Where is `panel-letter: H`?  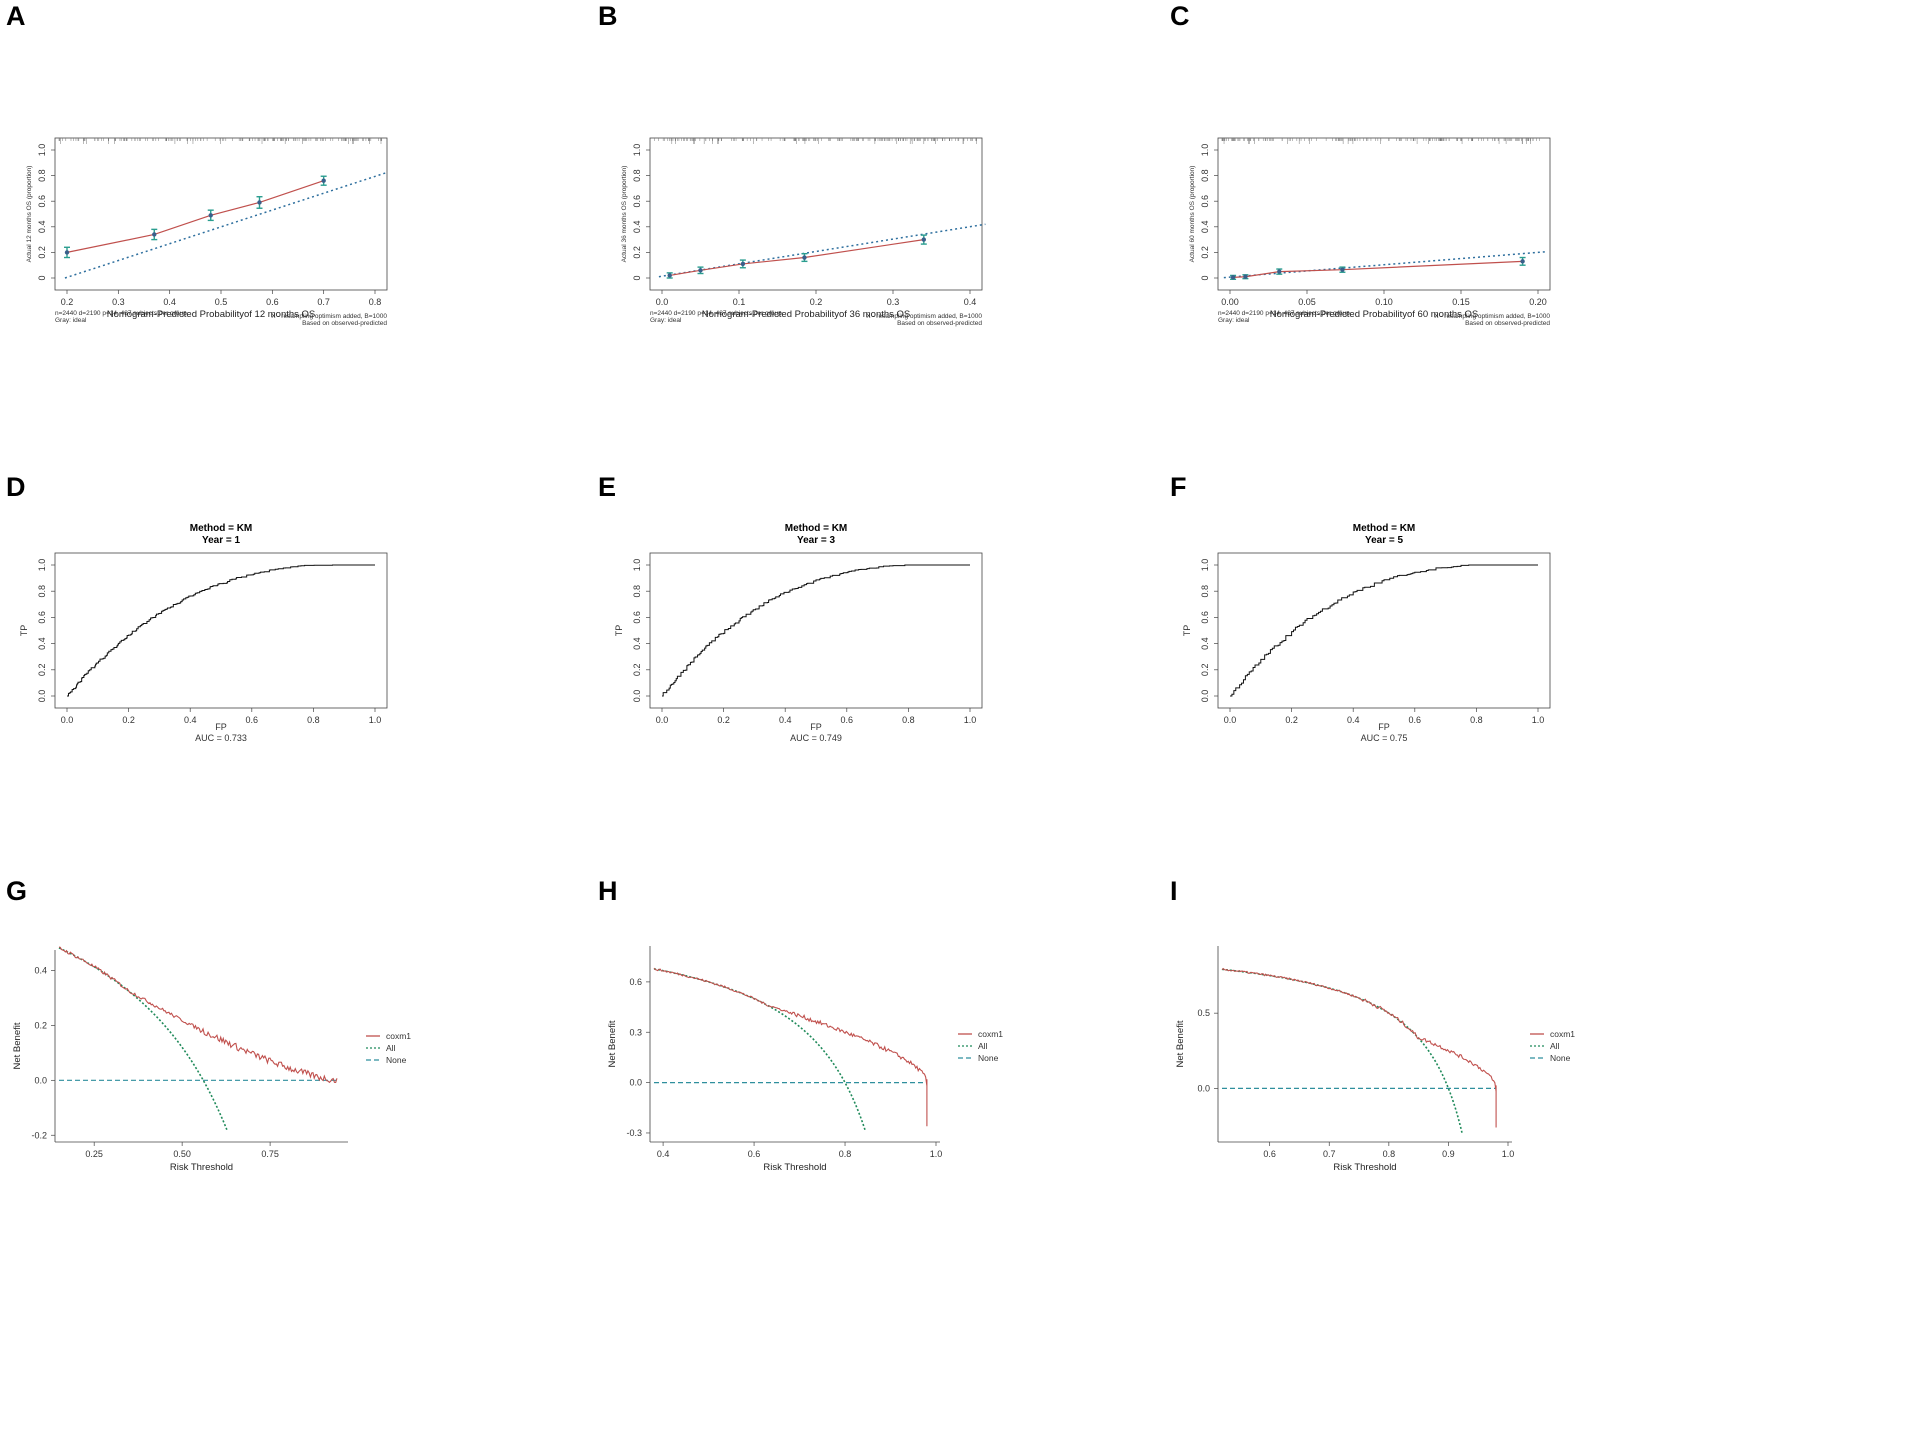
panel-letter: H is located at coordinates (608, 891).